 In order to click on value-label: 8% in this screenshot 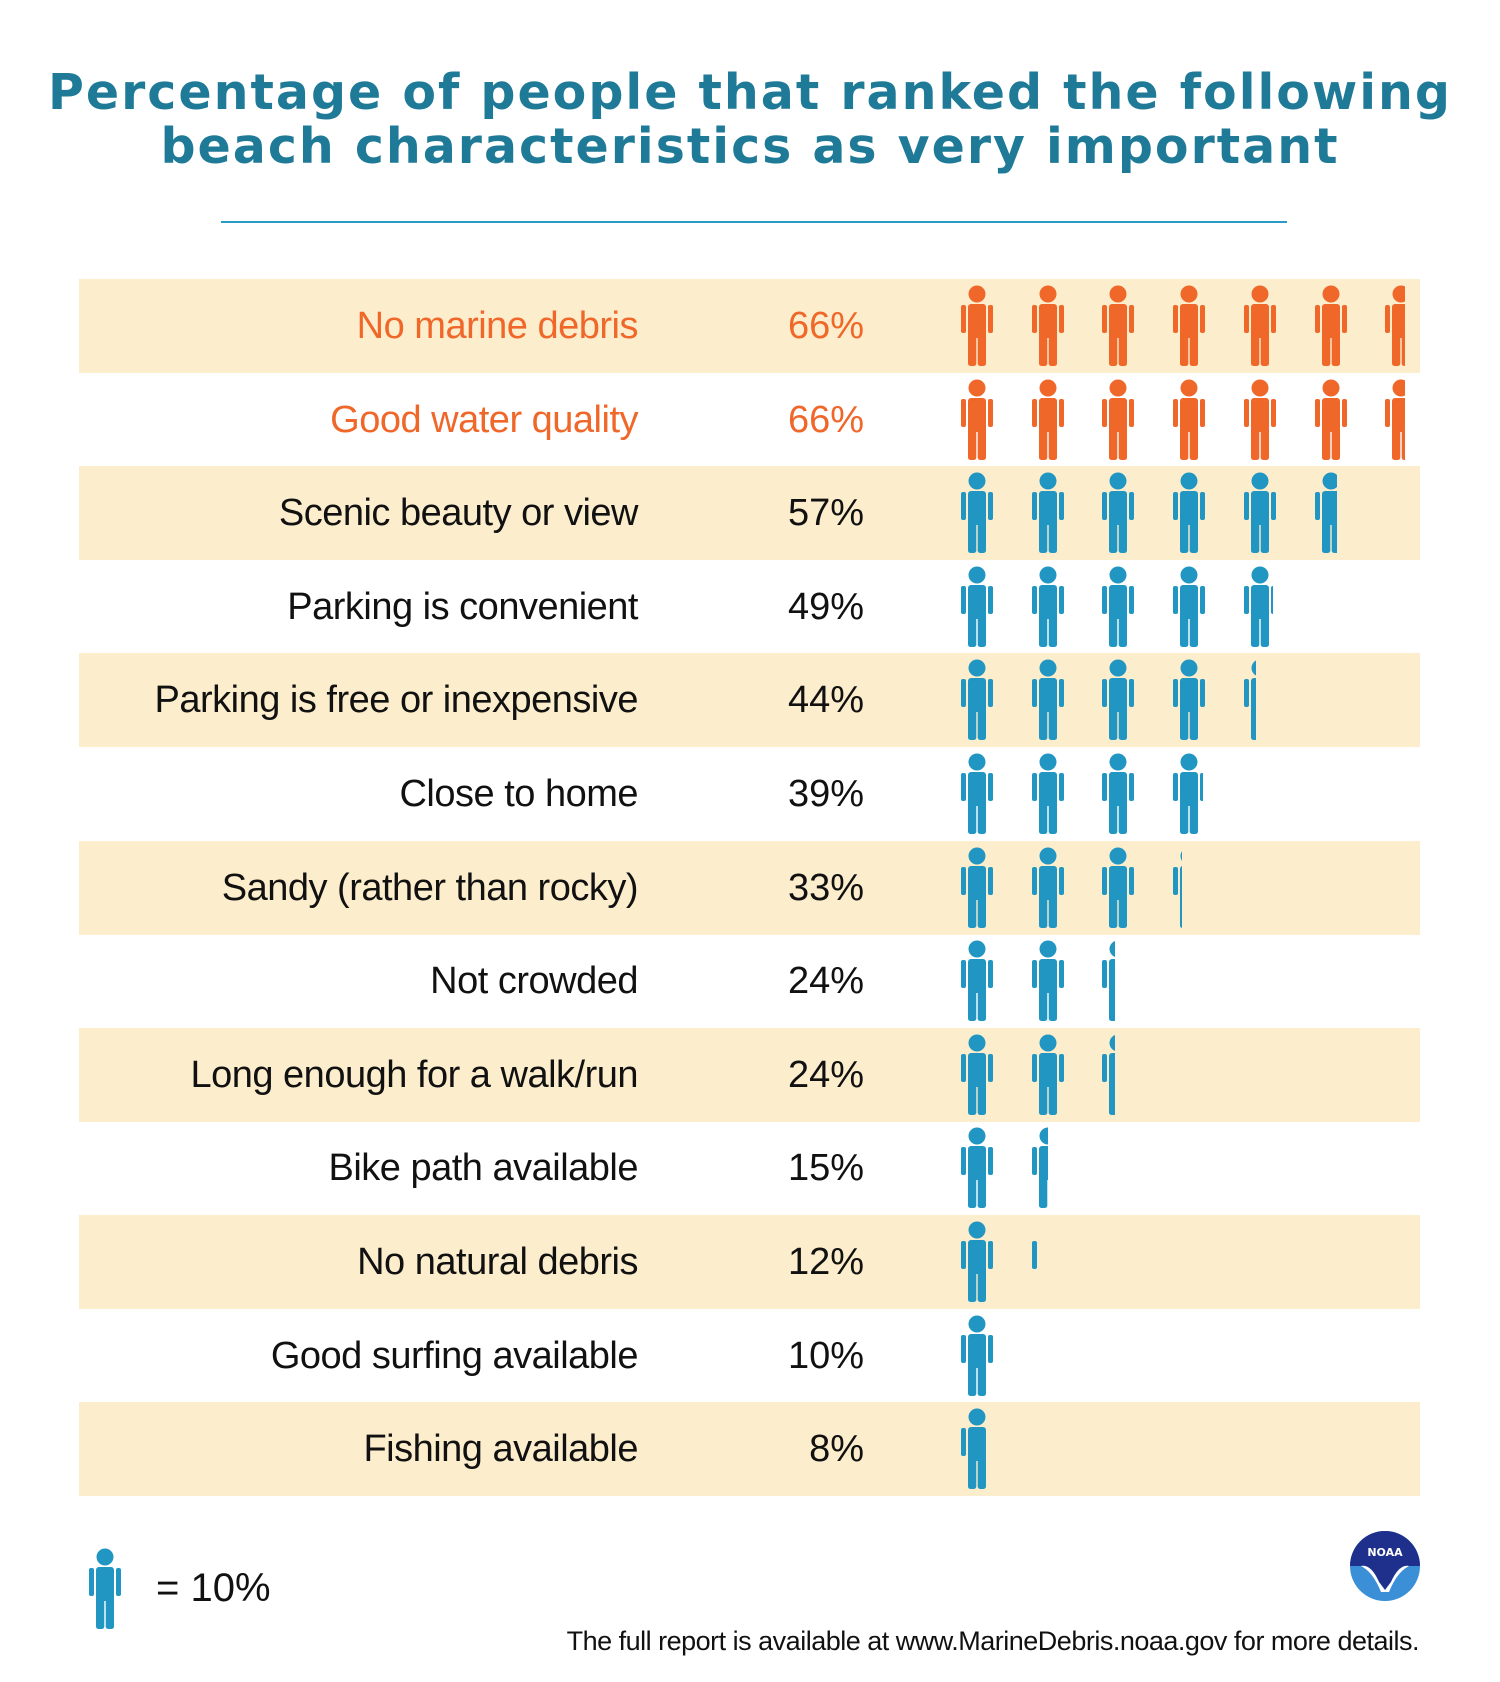, I will do `click(836, 1449)`.